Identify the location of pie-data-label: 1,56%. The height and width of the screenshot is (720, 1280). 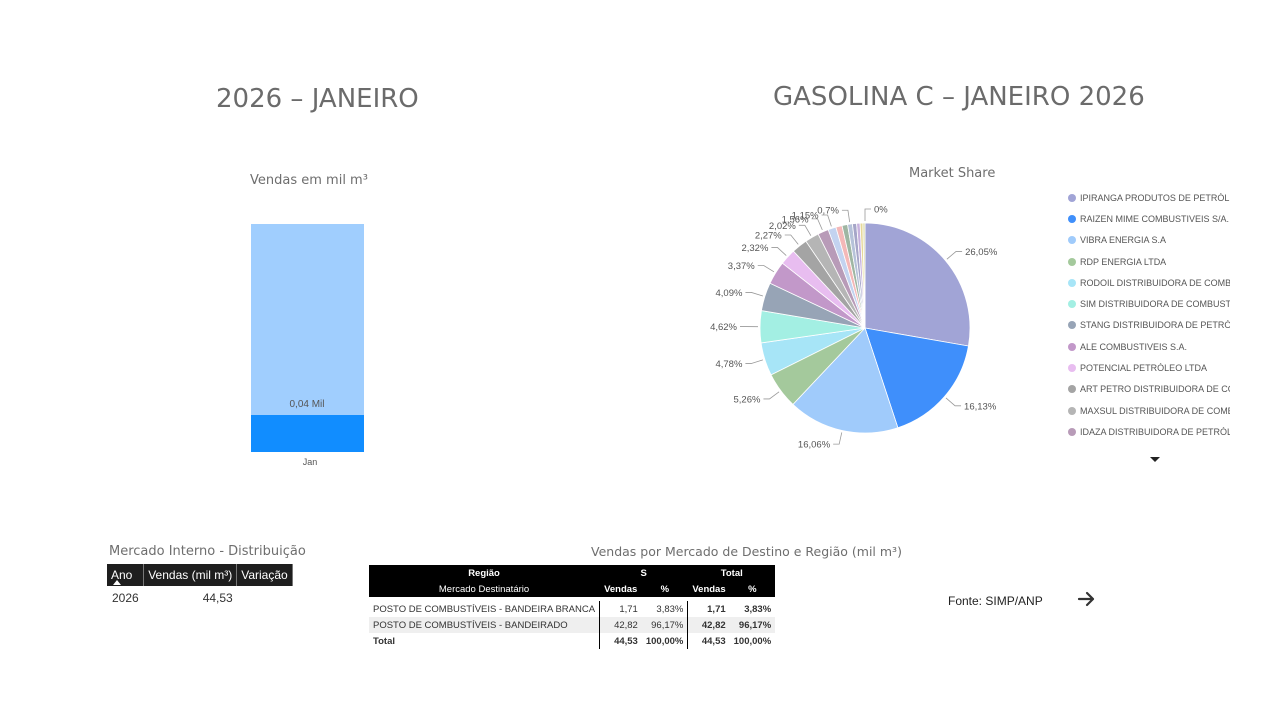
(795, 219).